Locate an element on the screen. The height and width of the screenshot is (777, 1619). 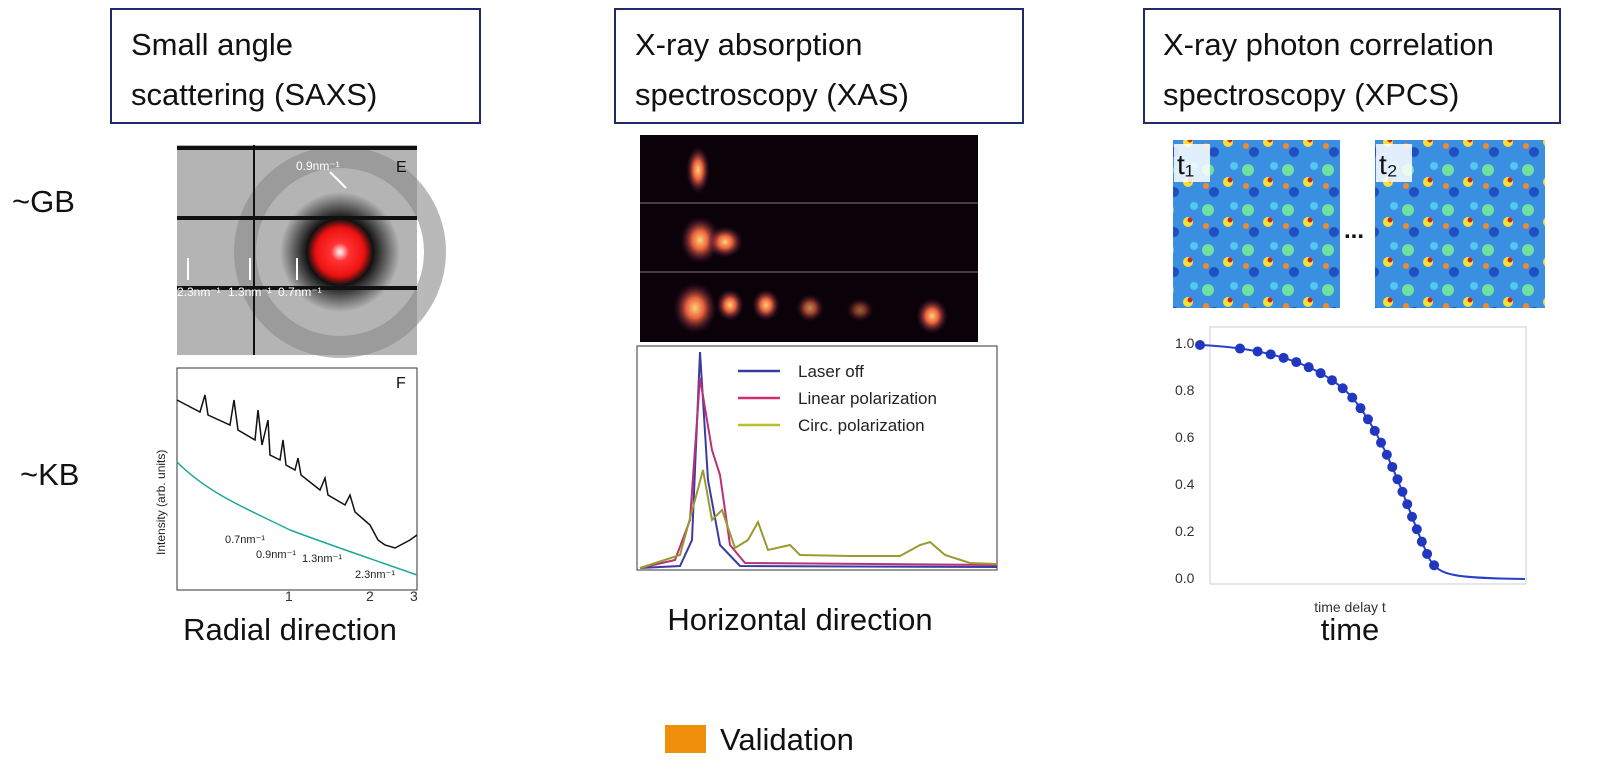
legend-swatch is located at coordinates (685, 739).